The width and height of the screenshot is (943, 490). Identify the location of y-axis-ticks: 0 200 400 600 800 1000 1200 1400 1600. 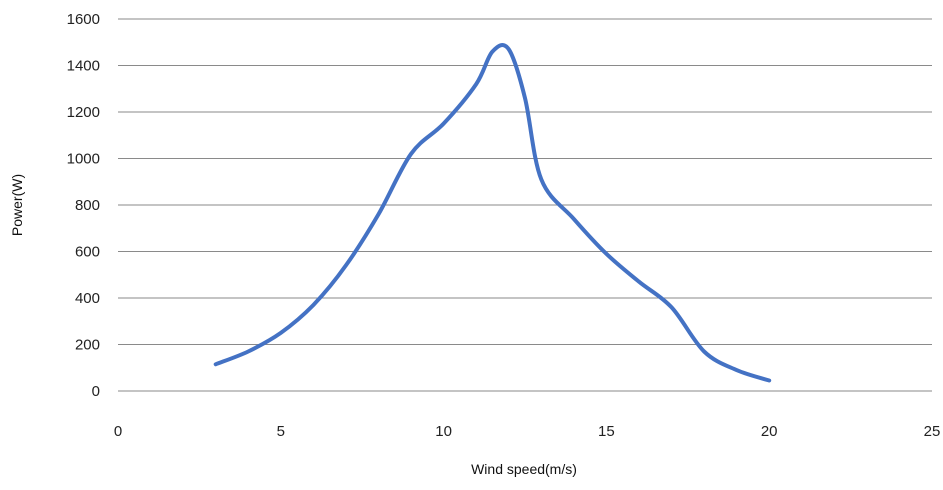
(83, 205).